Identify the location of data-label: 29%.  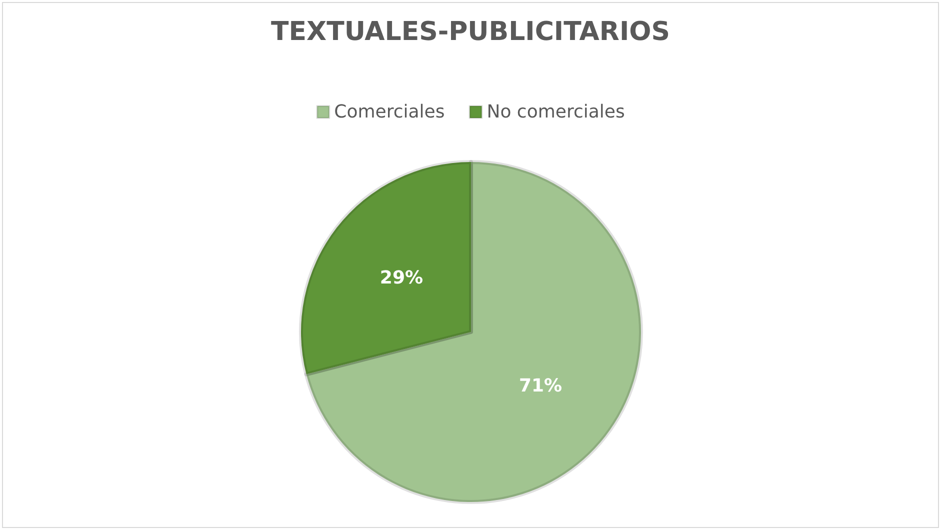
(402, 278).